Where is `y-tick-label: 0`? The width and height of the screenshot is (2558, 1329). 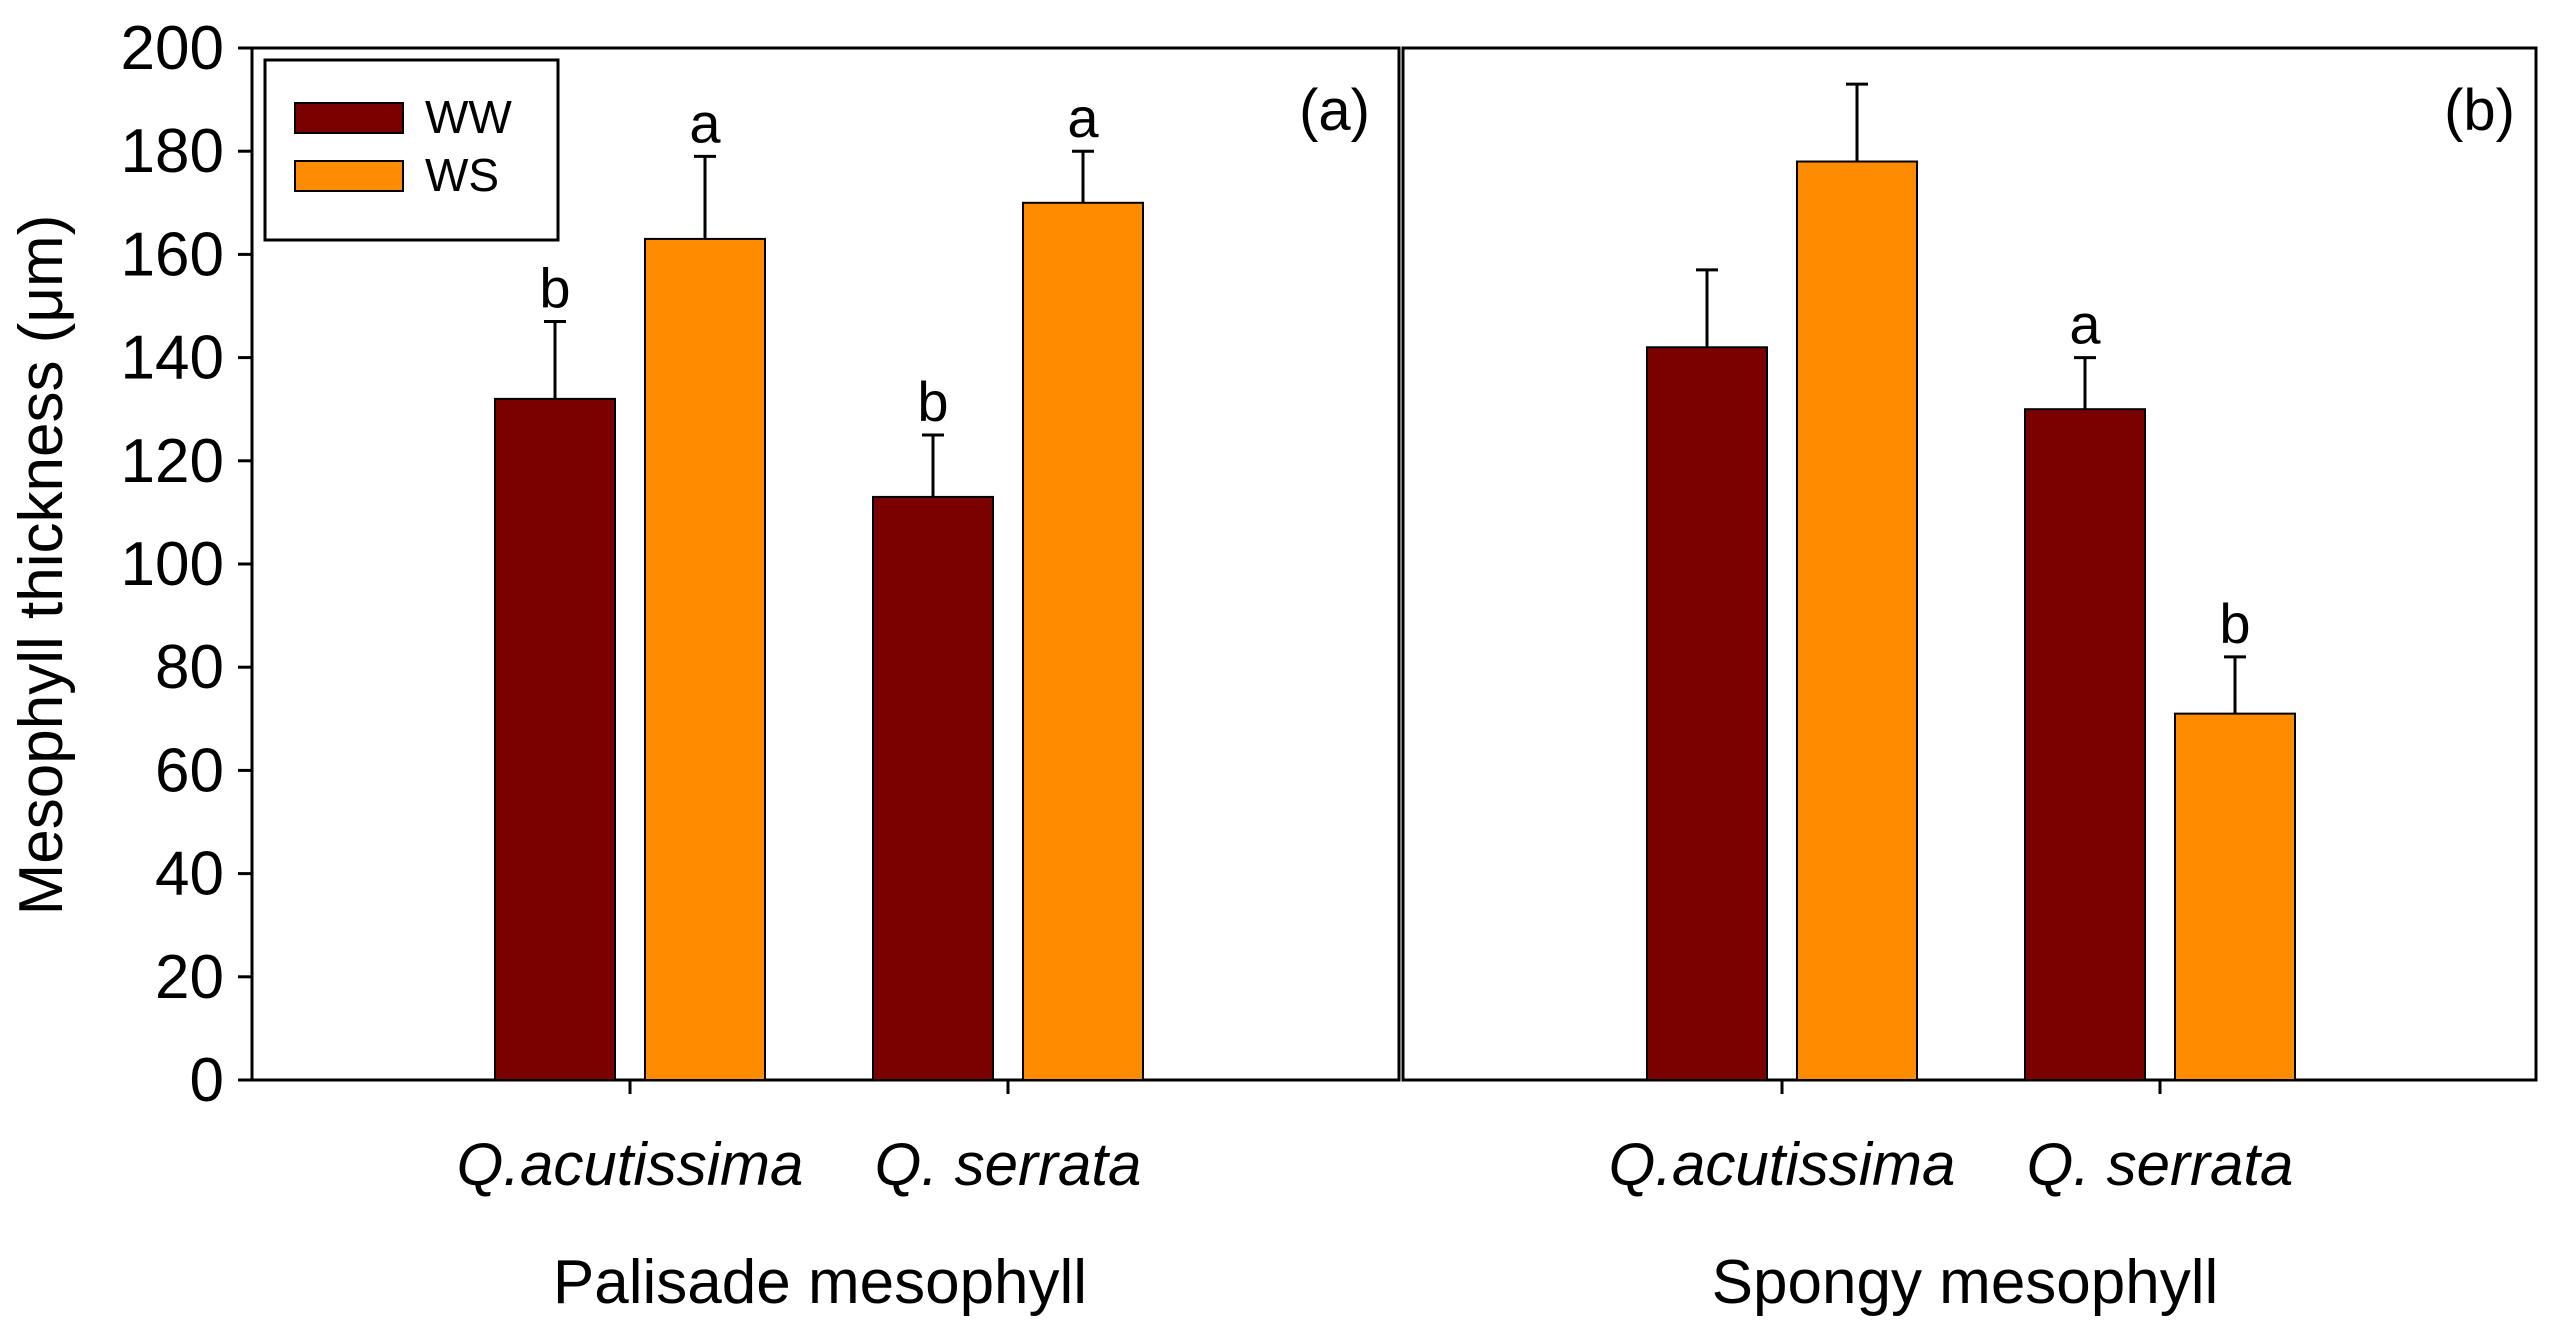 y-tick-label: 0 is located at coordinates (207, 1080).